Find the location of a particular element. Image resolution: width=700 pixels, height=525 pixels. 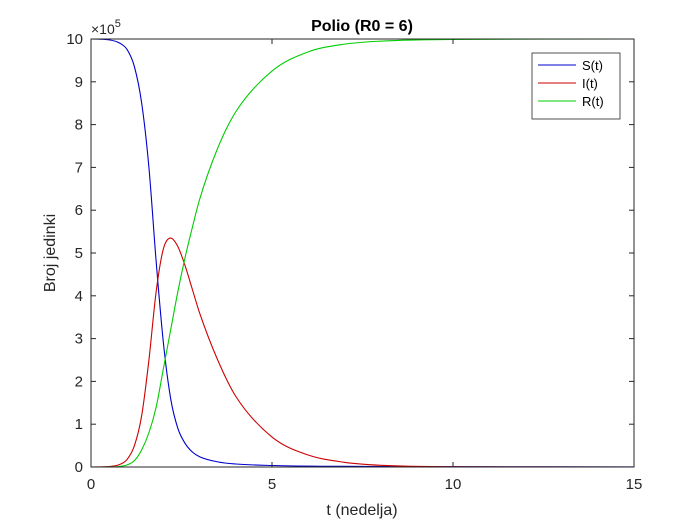

y-tick-label-8: 8 is located at coordinates (79, 125).